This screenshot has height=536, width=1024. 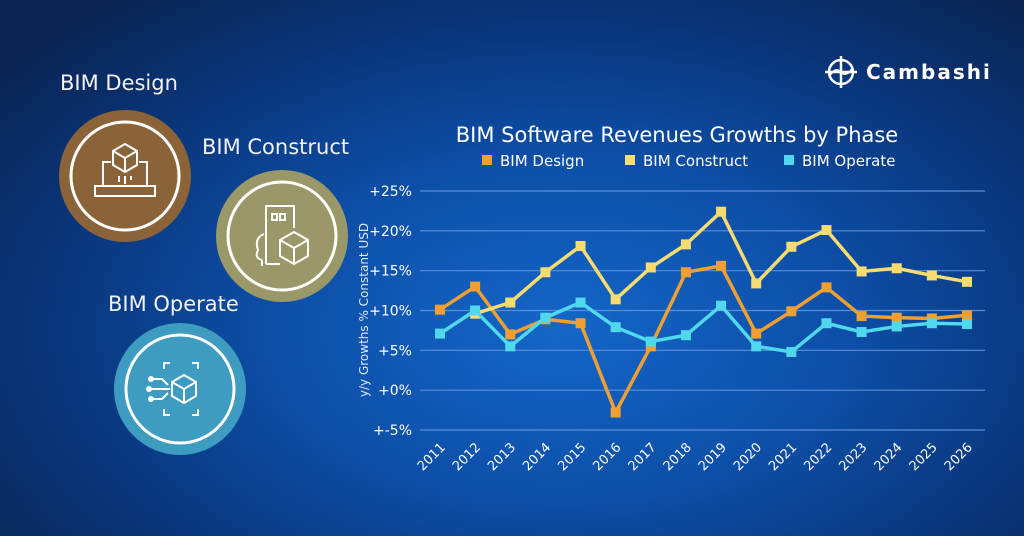 I want to click on y-tick-label: +0%, so click(x=395, y=391).